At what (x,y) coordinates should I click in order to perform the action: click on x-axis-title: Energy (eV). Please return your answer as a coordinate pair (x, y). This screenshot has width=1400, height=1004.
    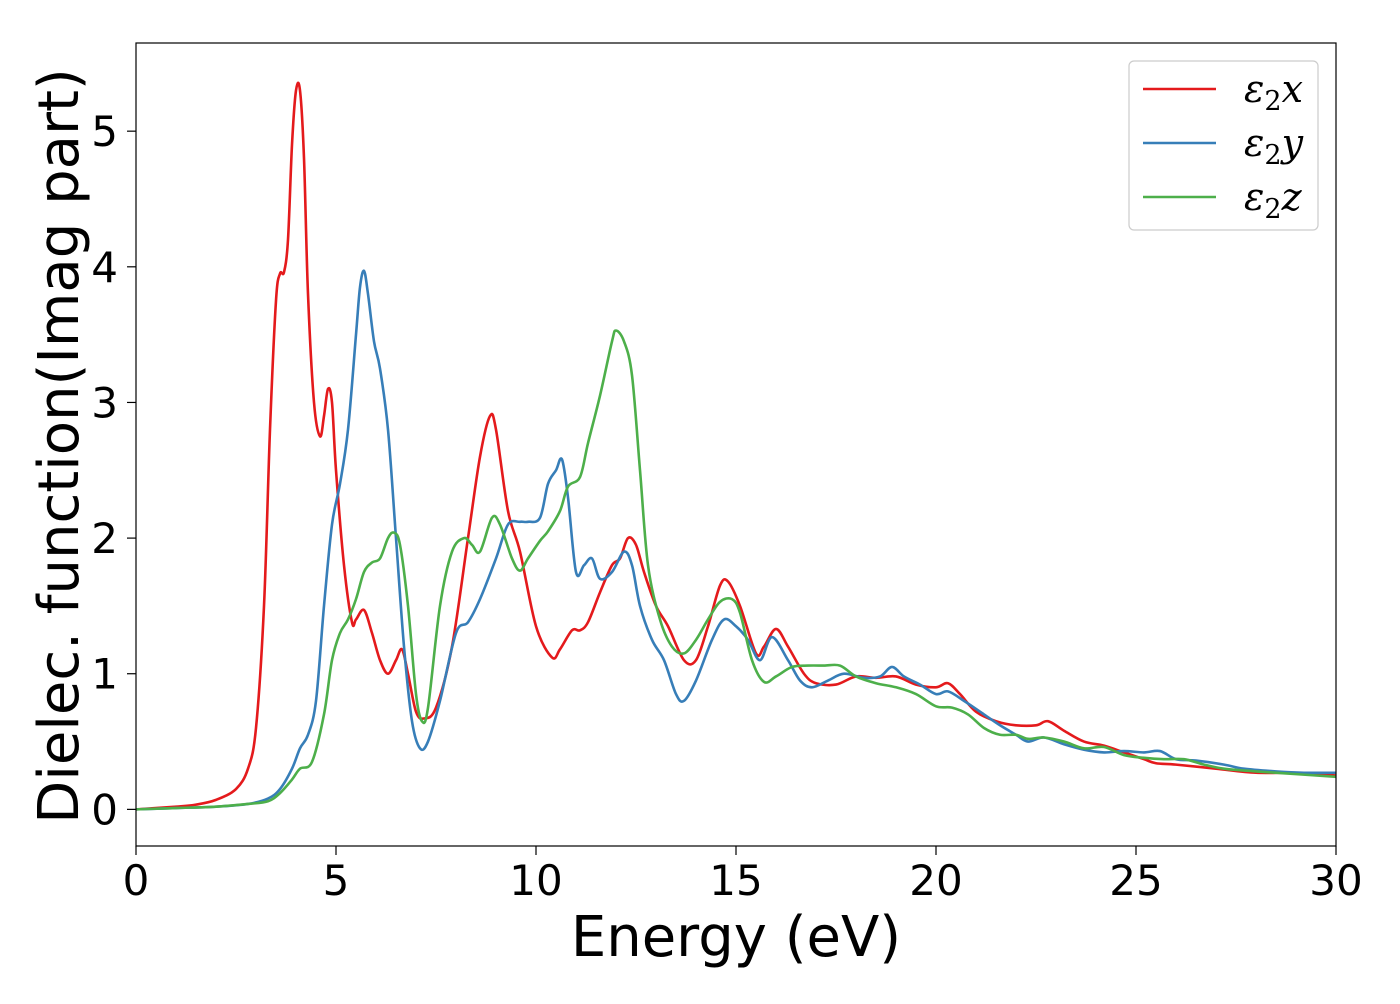
    Looking at the image, I should click on (736, 937).